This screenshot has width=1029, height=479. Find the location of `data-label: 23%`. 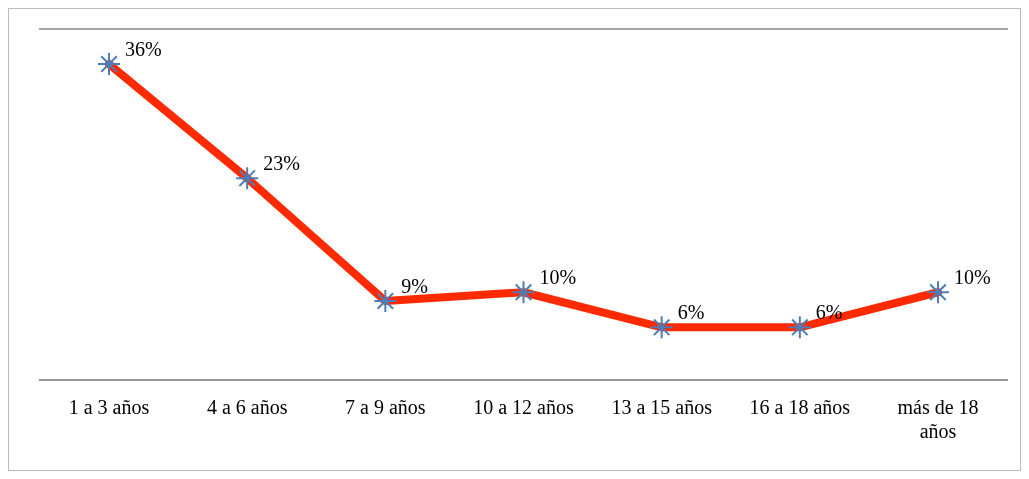

data-label: 23% is located at coordinates (281, 163).